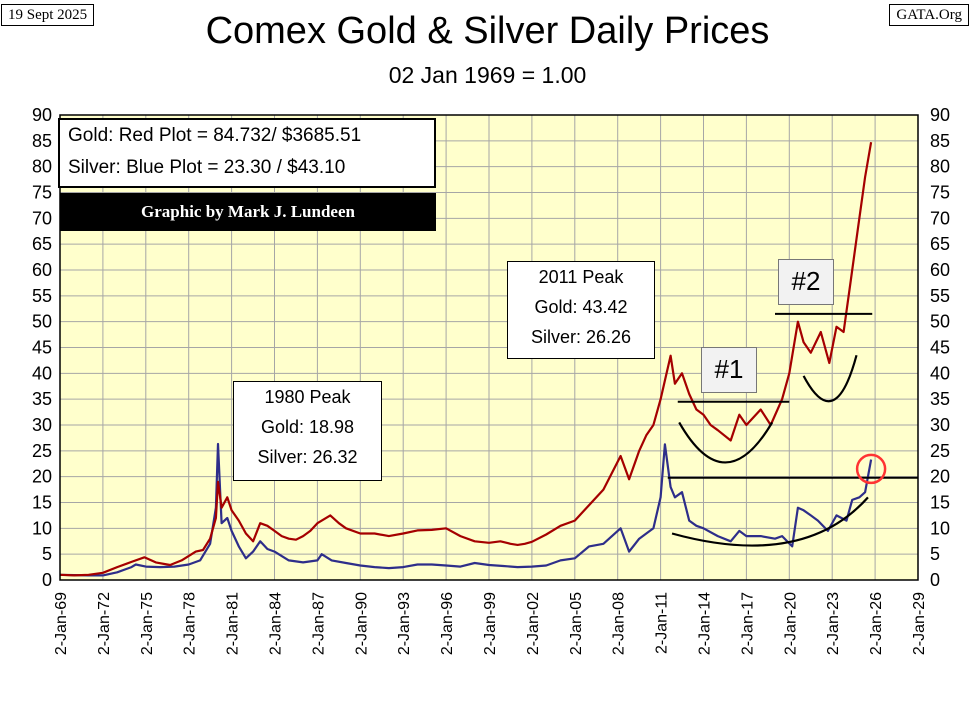 This screenshot has width=975, height=708. What do you see at coordinates (42, 270) in the screenshot?
I see `y-tick-label-left: 60` at bounding box center [42, 270].